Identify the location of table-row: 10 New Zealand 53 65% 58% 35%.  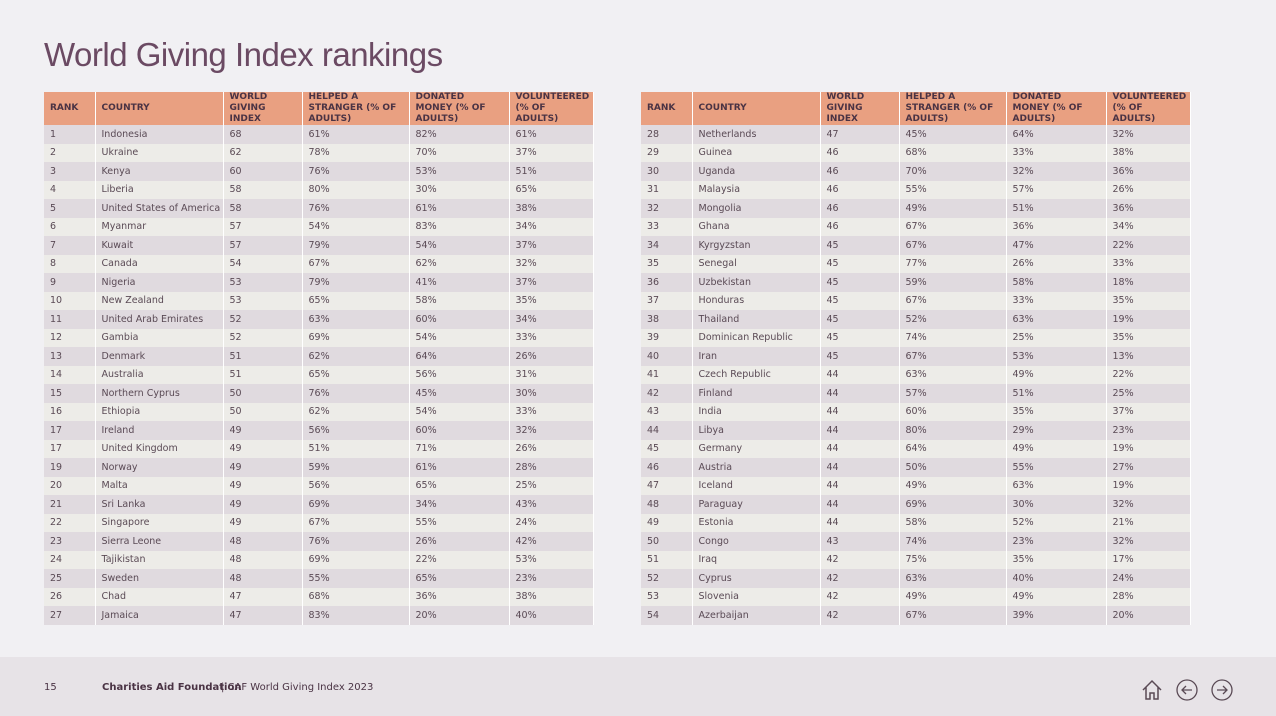
(319, 300).